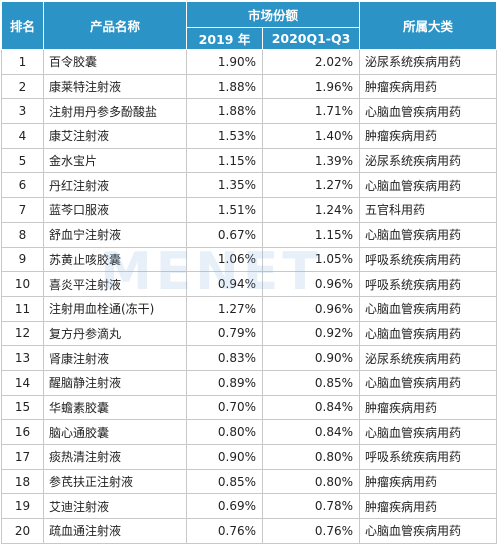 The image size is (498, 553). I want to click on cell-share-2019: 1.27%, so click(224, 308).